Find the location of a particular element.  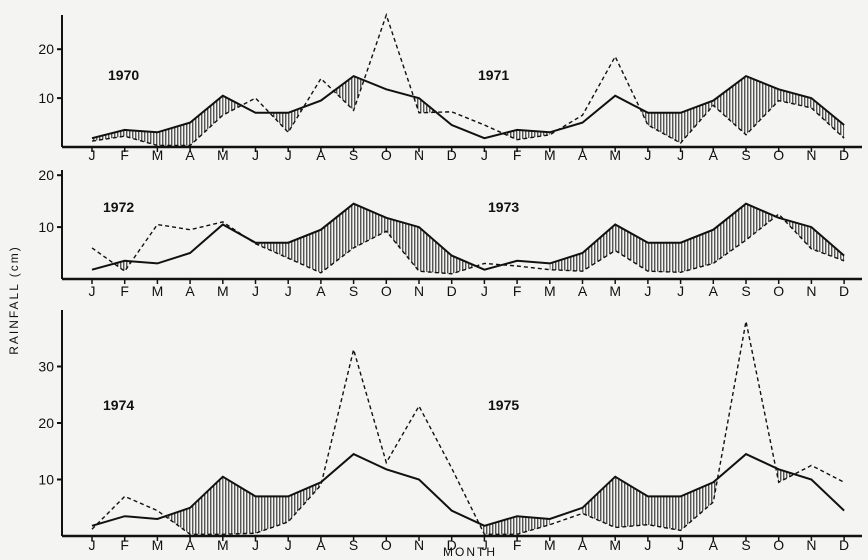

y-axis-title: RAINFALL (cm) is located at coordinates (14, 300).